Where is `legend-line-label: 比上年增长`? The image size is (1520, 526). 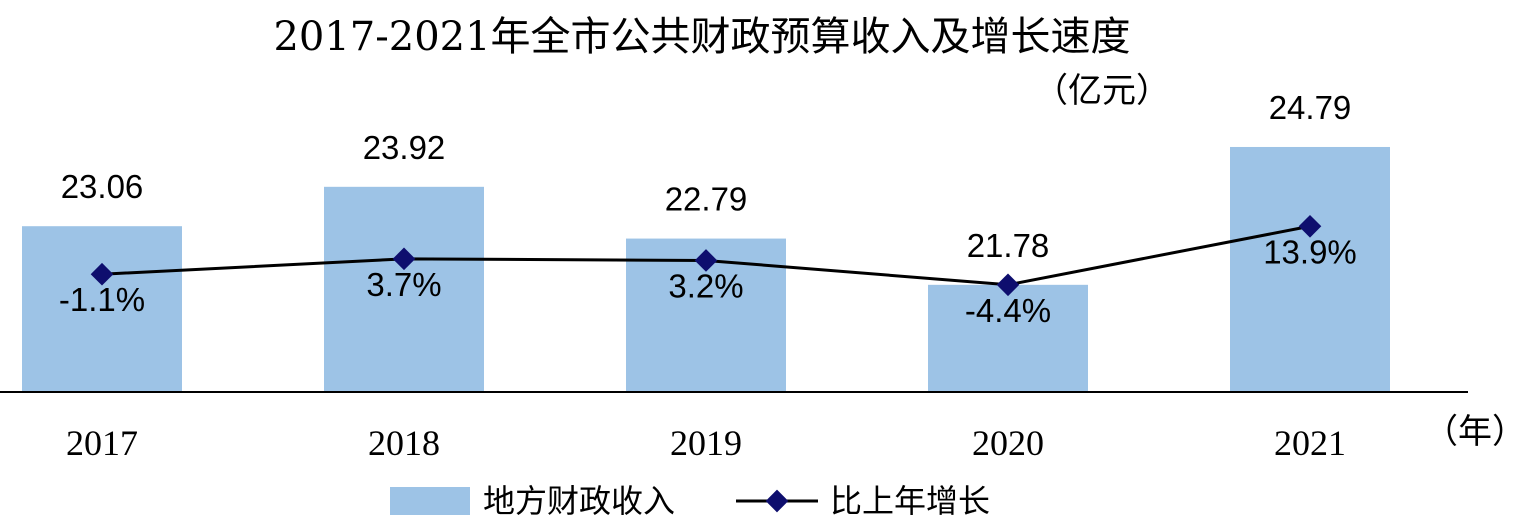
legend-line-label: 比上年增长 is located at coordinates (910, 501).